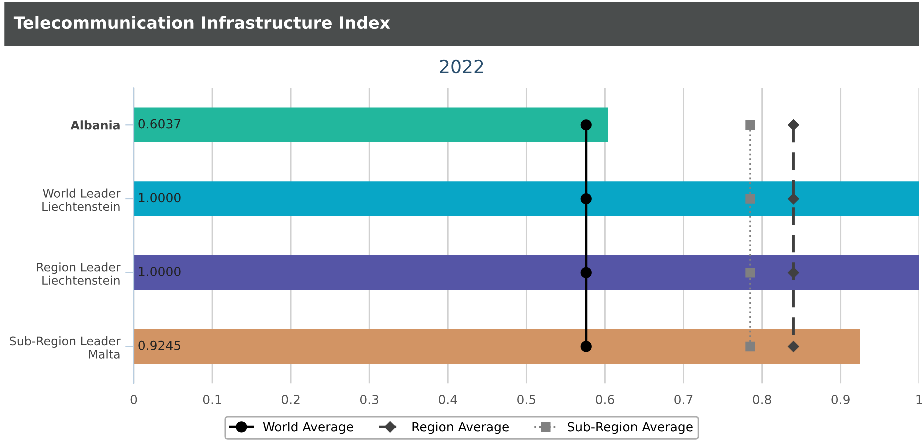 This screenshot has width=924, height=441. What do you see at coordinates (159, 124) in the screenshot?
I see `data-label: 0.6037` at bounding box center [159, 124].